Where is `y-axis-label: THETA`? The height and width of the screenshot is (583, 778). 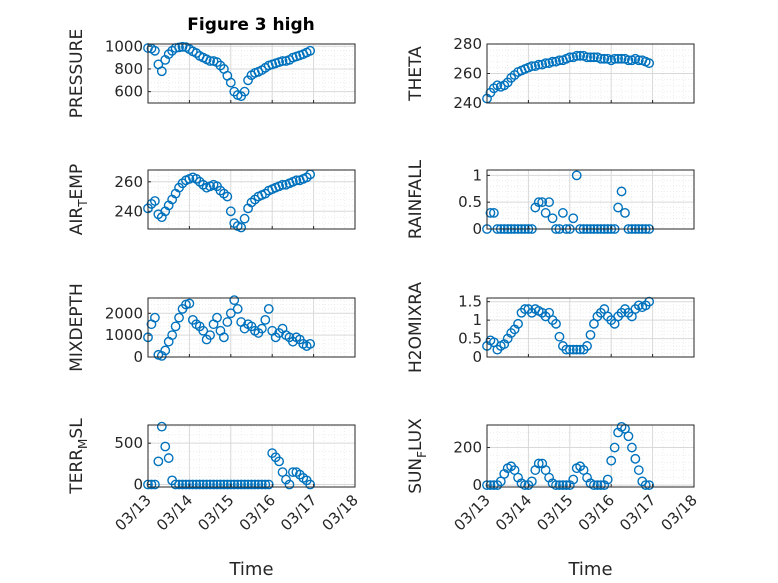 y-axis-label: THETA is located at coordinates (416, 74).